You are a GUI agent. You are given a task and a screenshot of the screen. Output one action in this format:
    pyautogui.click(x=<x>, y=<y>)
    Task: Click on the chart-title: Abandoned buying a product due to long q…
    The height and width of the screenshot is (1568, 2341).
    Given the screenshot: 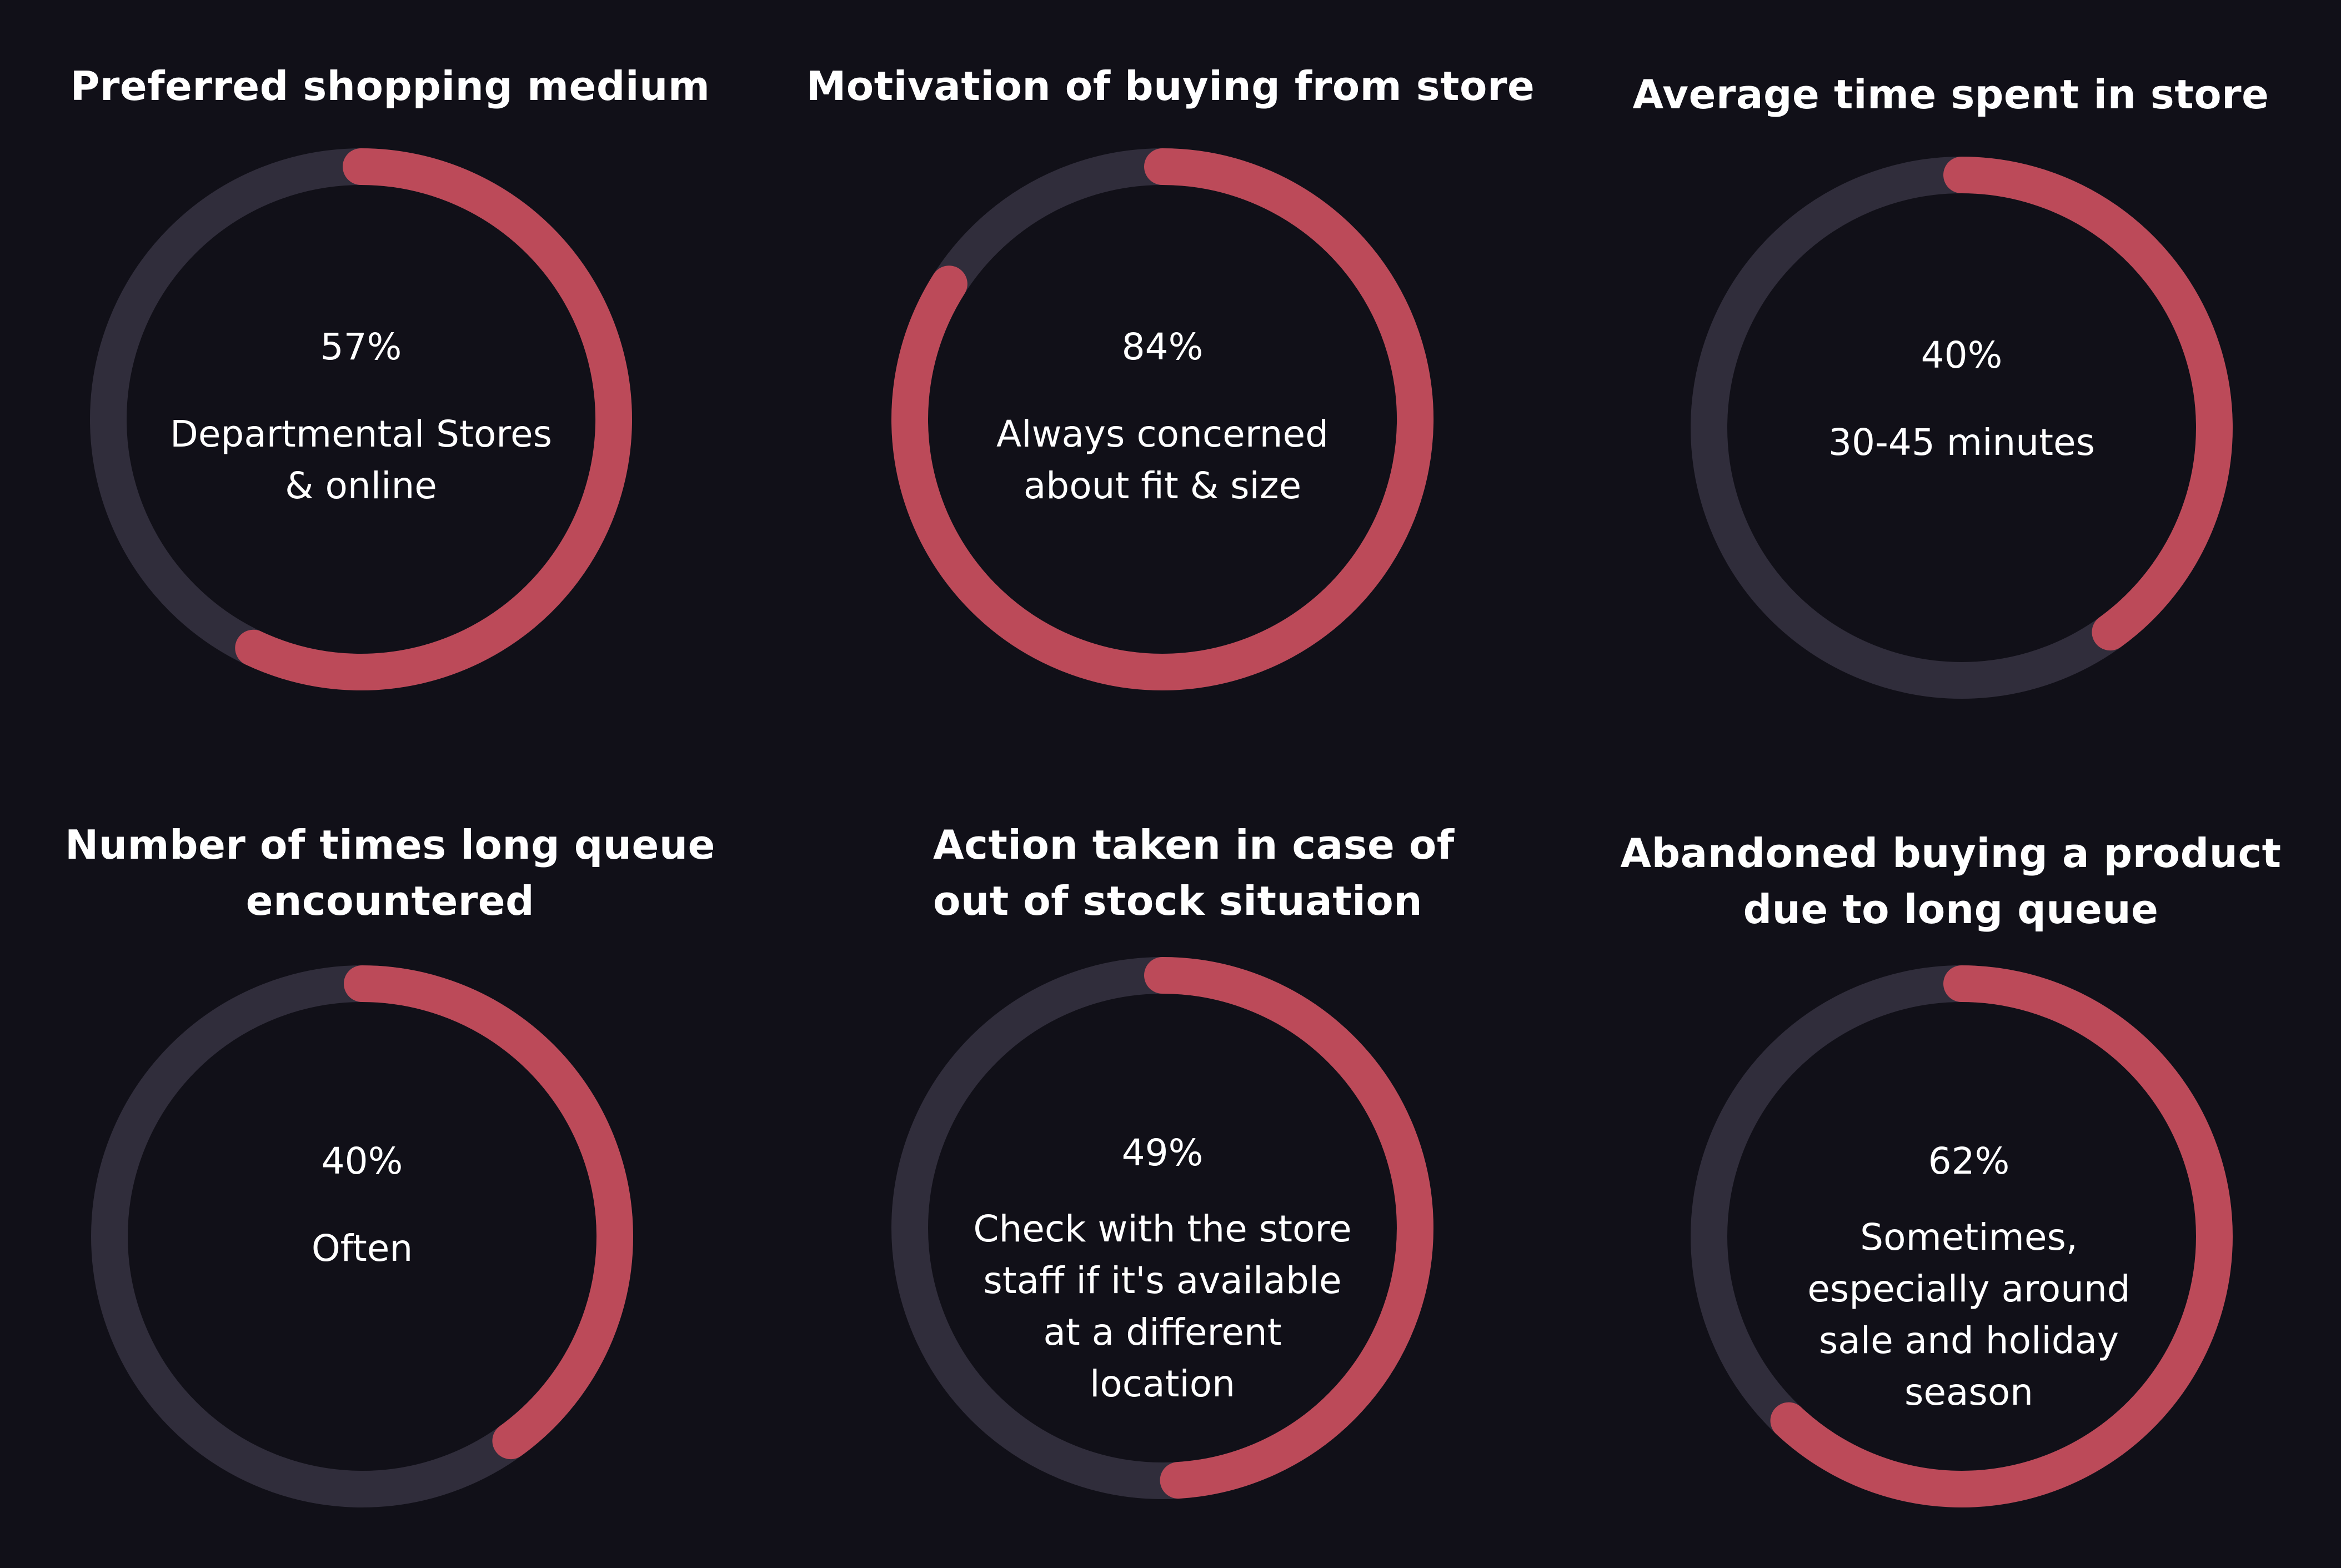 What is the action you would take?
    pyautogui.click(x=1951, y=881)
    